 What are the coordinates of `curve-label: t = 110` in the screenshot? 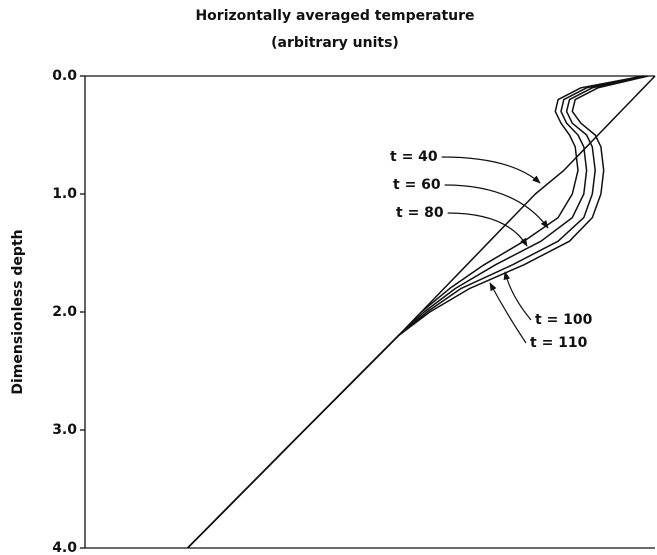 It's located at (559, 343).